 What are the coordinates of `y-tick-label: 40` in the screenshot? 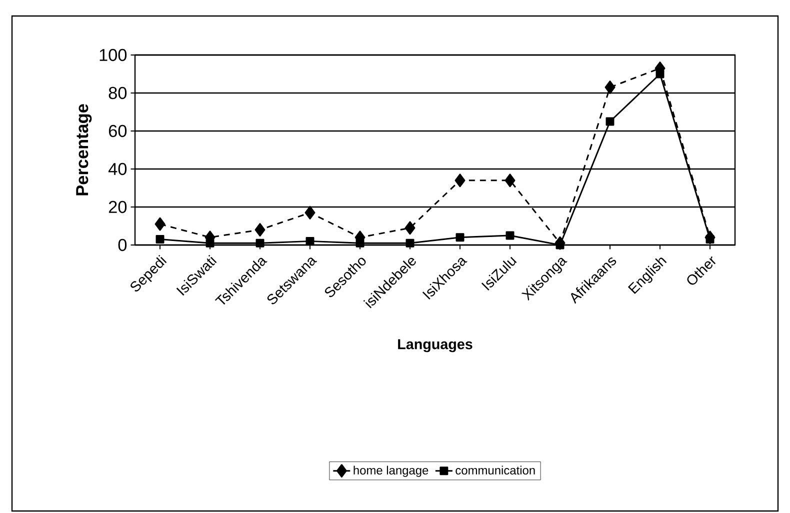 It's located at (117, 169).